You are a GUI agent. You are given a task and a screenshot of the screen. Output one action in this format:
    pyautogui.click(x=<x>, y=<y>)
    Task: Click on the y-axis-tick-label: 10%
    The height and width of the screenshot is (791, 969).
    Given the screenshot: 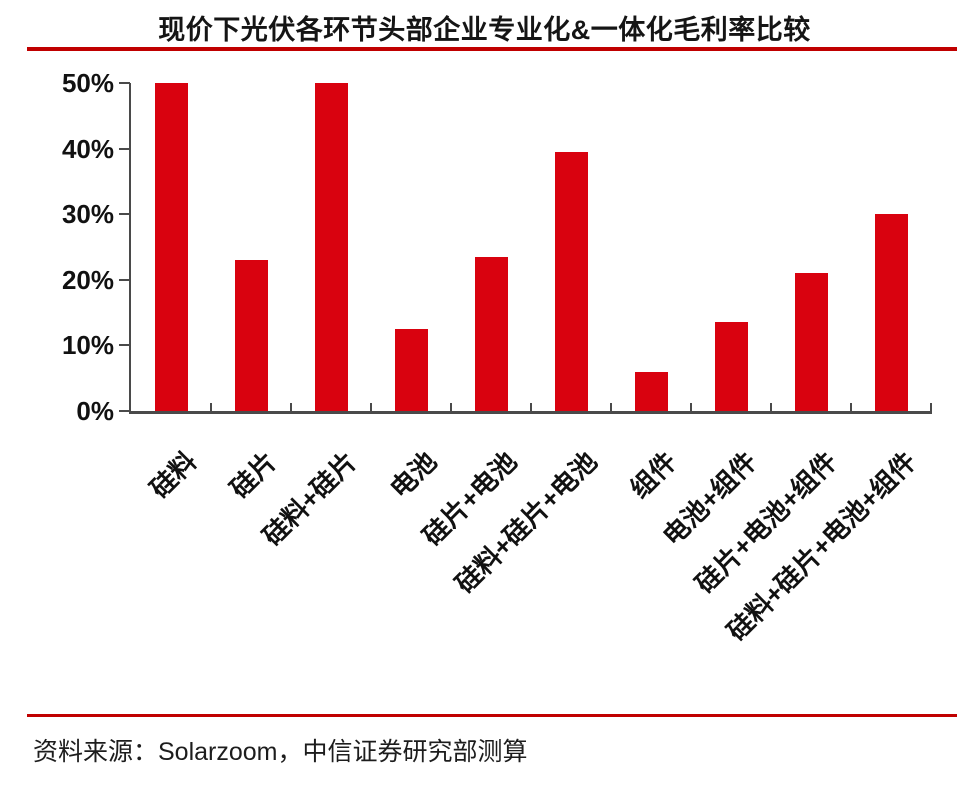 What is the action you would take?
    pyautogui.click(x=87, y=345)
    